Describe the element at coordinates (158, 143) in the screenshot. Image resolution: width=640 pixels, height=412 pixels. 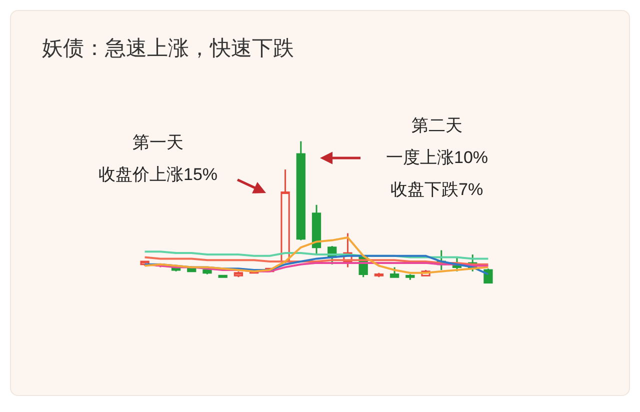
I see `annotation: 第一天` at that location.